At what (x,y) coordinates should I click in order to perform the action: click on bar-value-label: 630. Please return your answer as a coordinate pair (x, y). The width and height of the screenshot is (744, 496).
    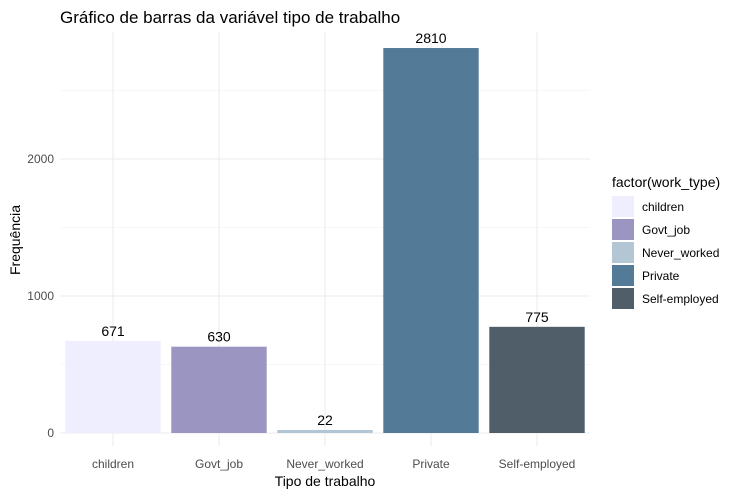
    Looking at the image, I should click on (219, 337).